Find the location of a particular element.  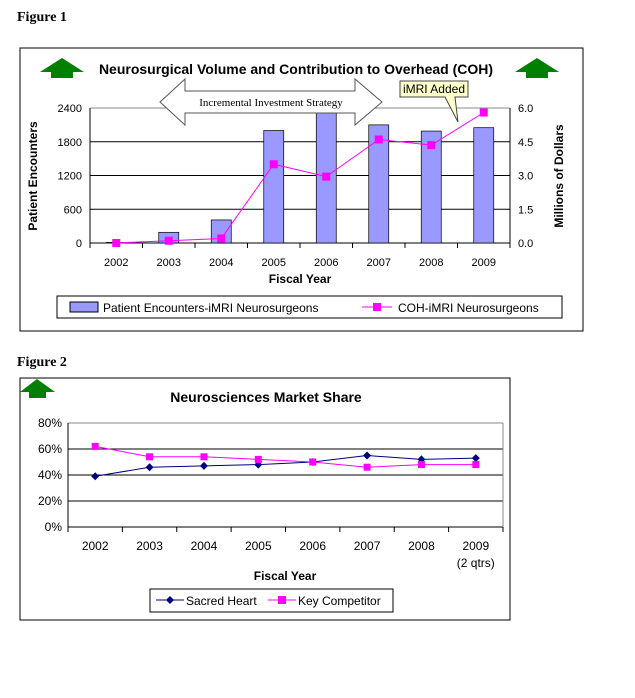

investment-annotation: Incremental Investment Strategy is located at coordinates (271, 103).